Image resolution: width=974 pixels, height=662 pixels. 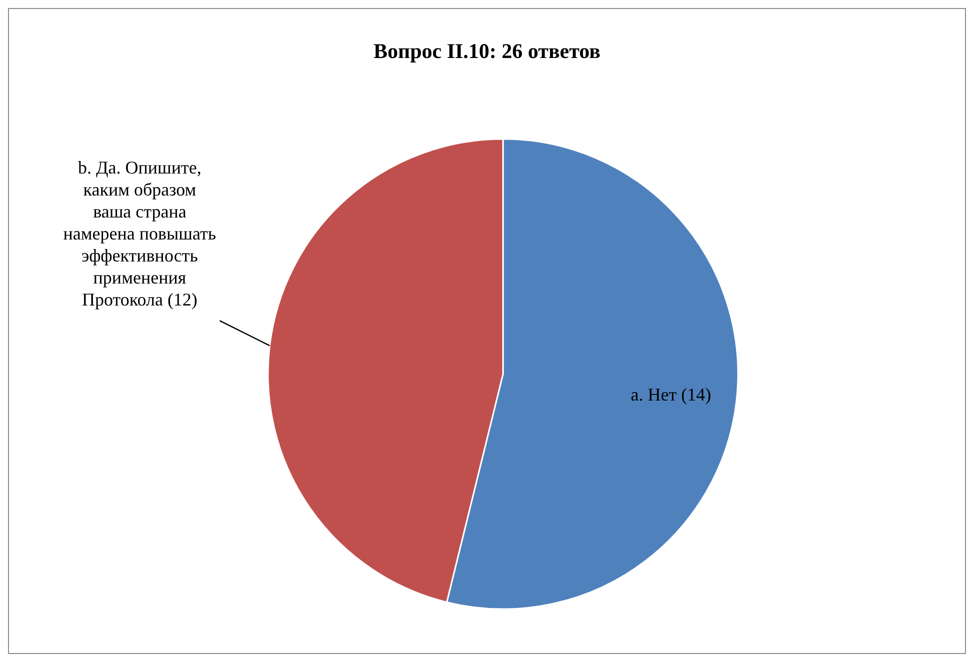 I want to click on chart-title: Вопрос II.10: 26 ответов, so click(x=487, y=51).